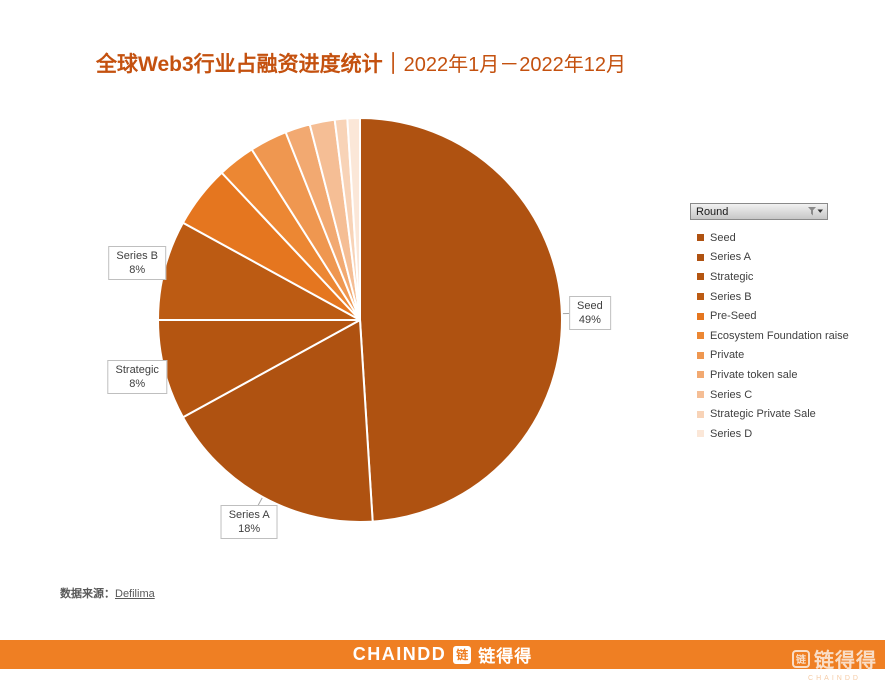 The image size is (885, 691). I want to click on legend-item-series-a: Series A, so click(770, 258).